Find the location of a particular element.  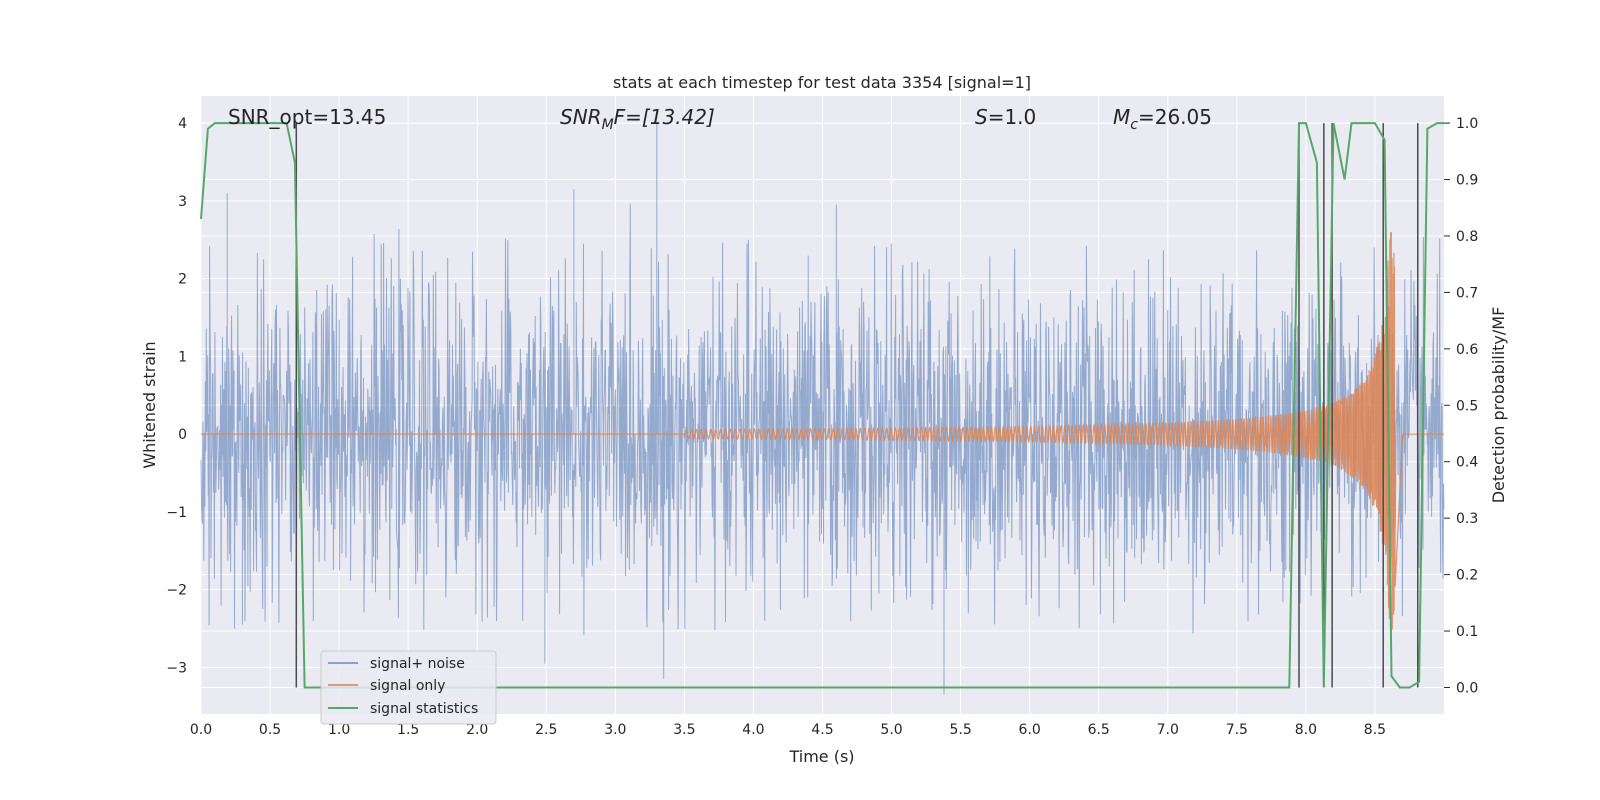

legend-label-signal: signal only is located at coordinates (407, 686).